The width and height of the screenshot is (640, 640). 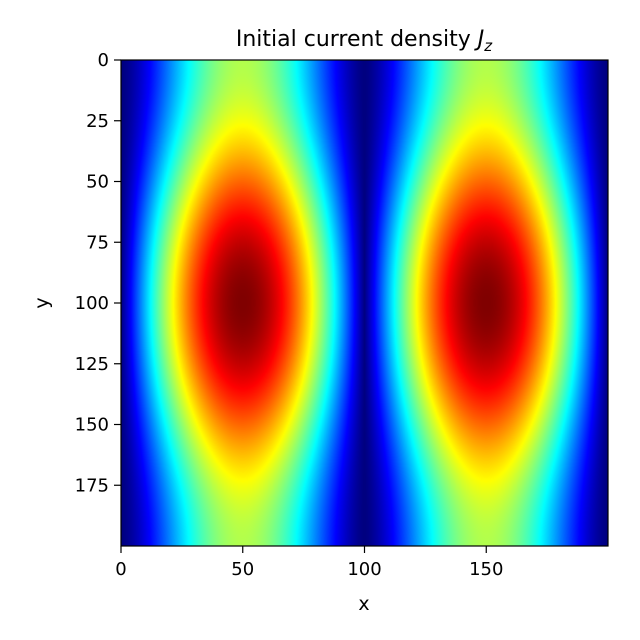 What do you see at coordinates (309, 563) in the screenshot?
I see `x-axis: 0 50 100 150` at bounding box center [309, 563].